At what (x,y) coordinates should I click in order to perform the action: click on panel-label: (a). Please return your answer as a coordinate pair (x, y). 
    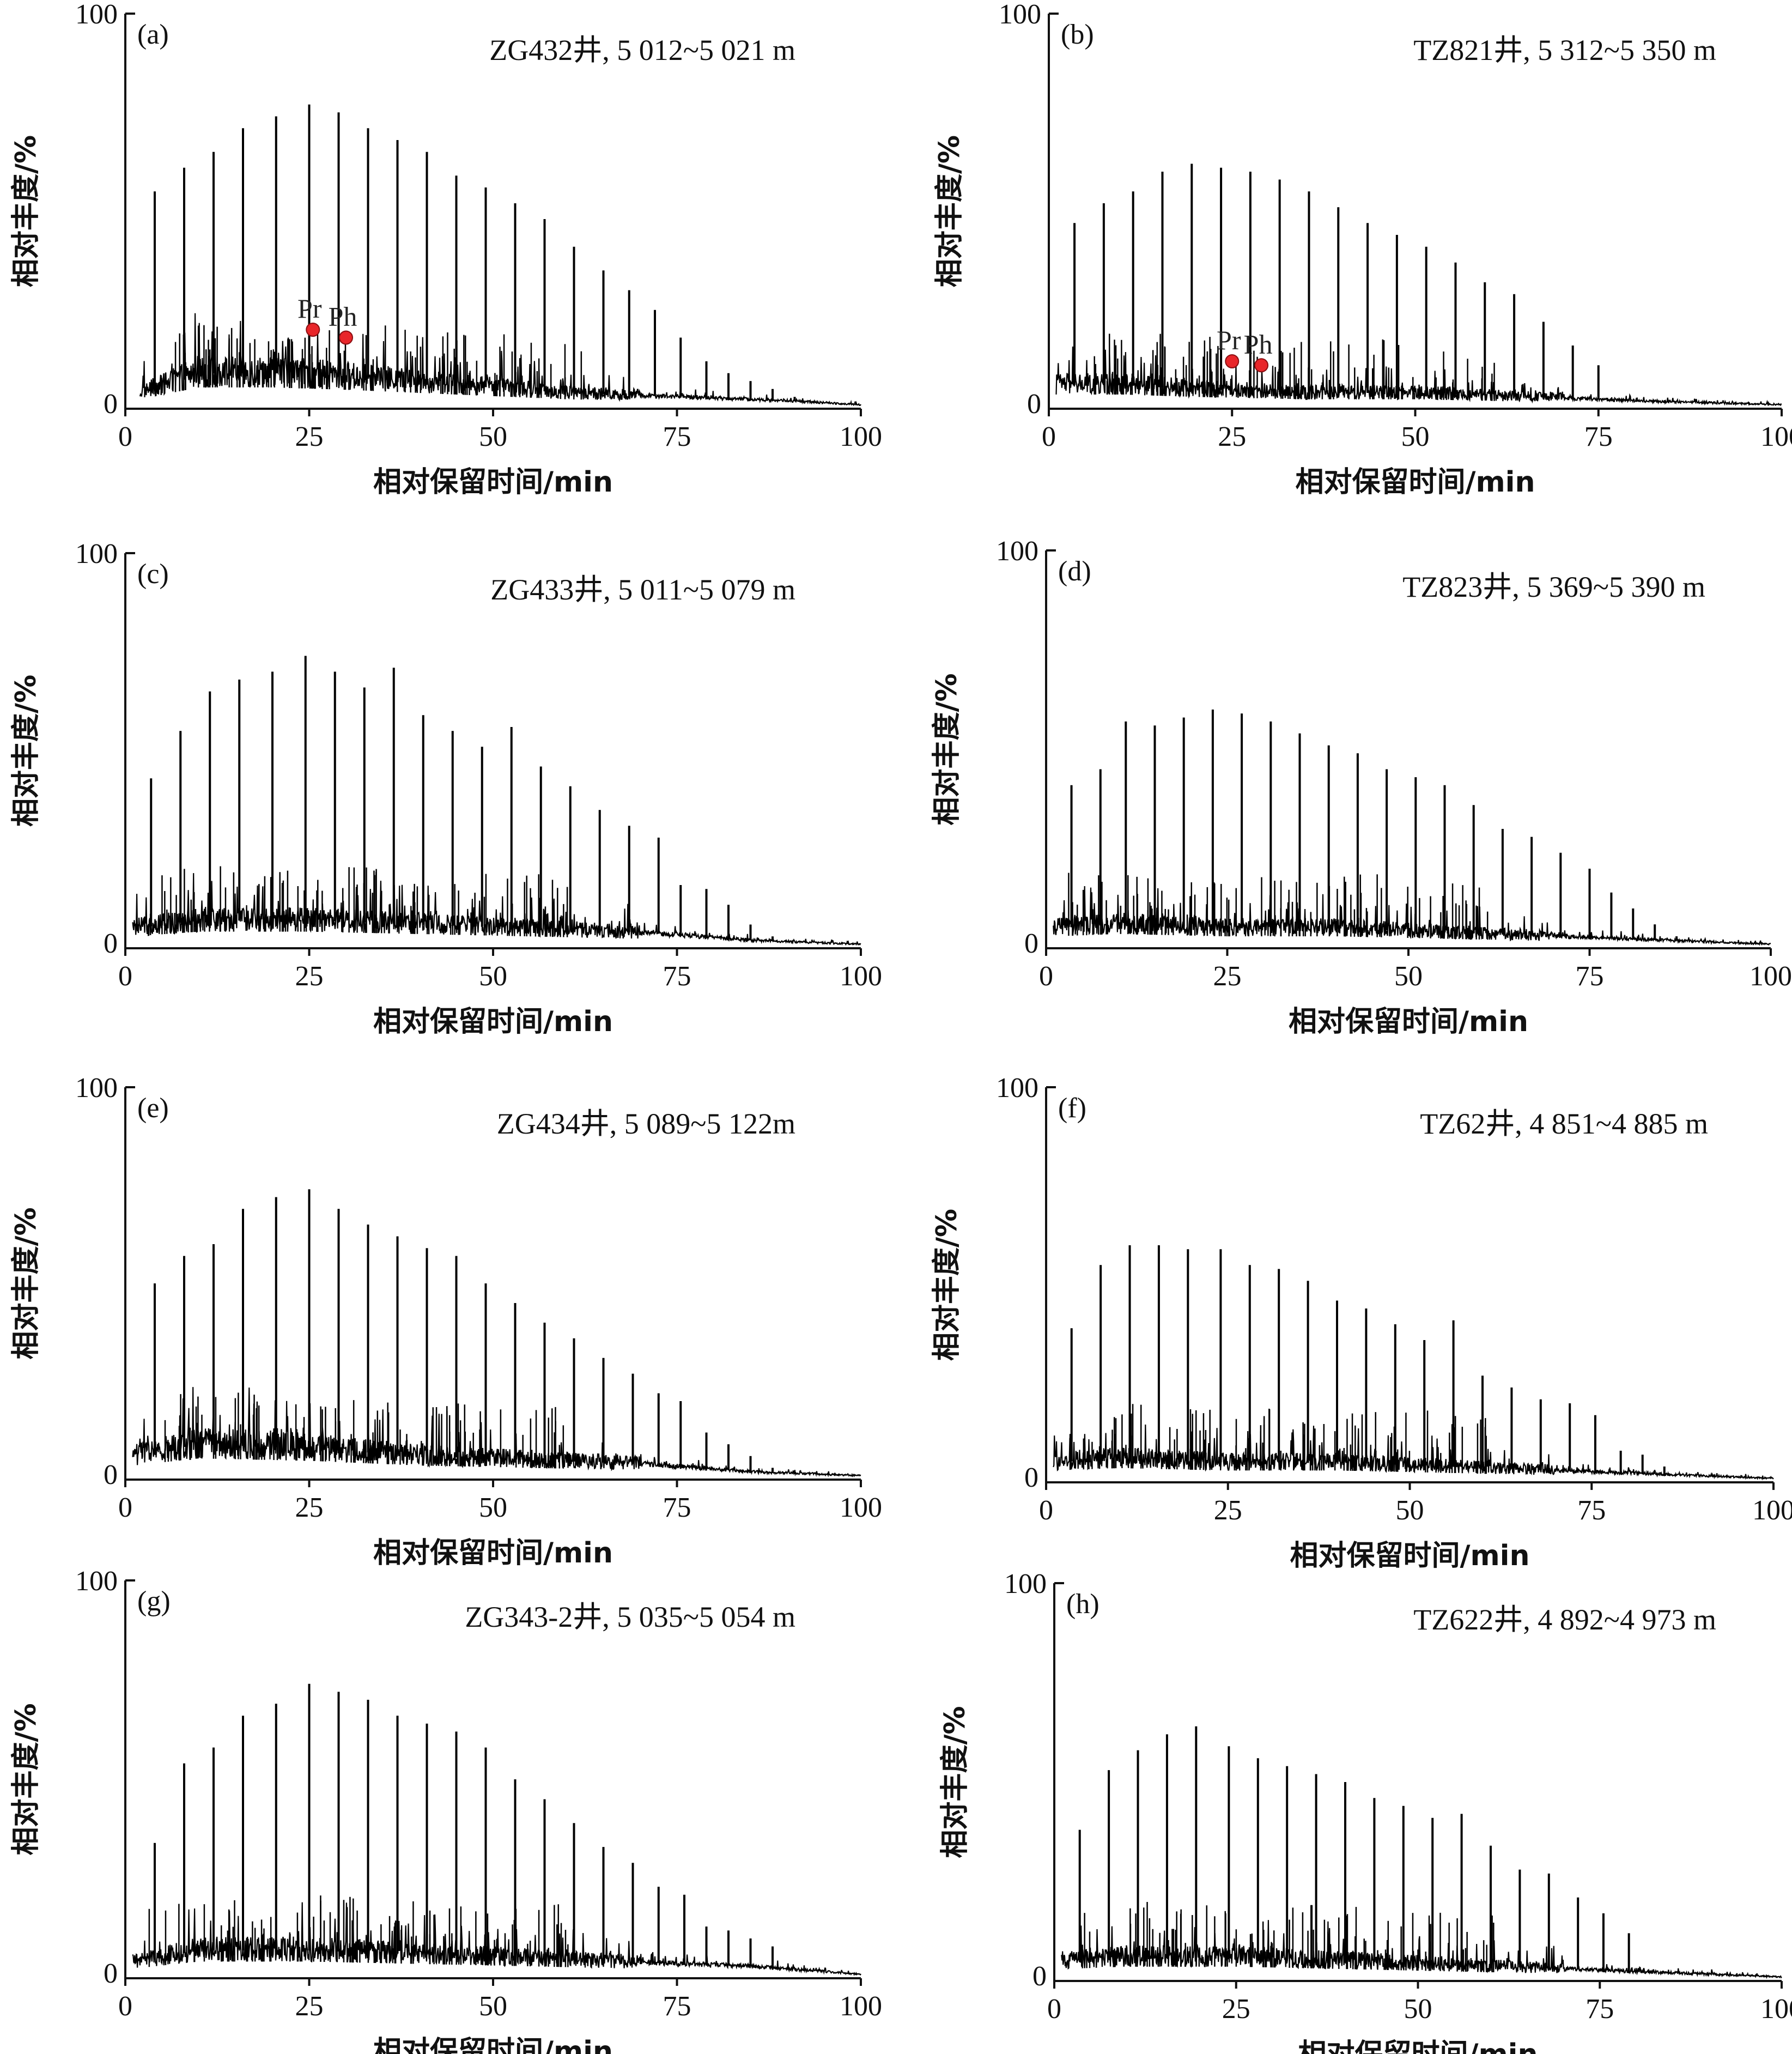
    Looking at the image, I should click on (153, 34).